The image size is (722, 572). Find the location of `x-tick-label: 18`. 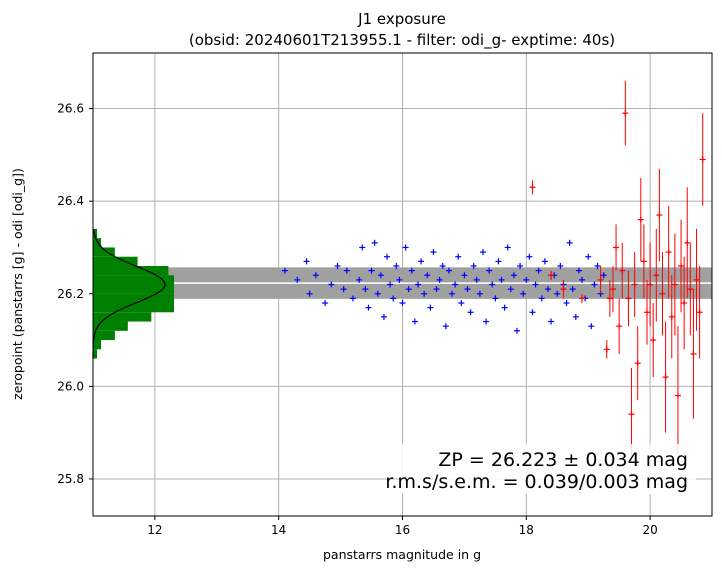

x-tick-label: 18 is located at coordinates (526, 530).